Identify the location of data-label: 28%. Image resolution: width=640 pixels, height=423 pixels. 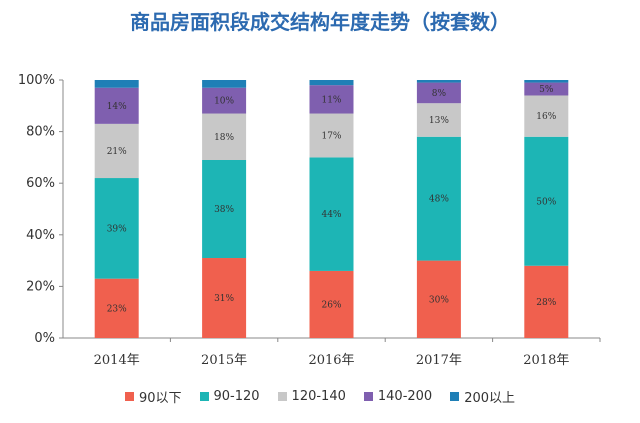
(546, 303).